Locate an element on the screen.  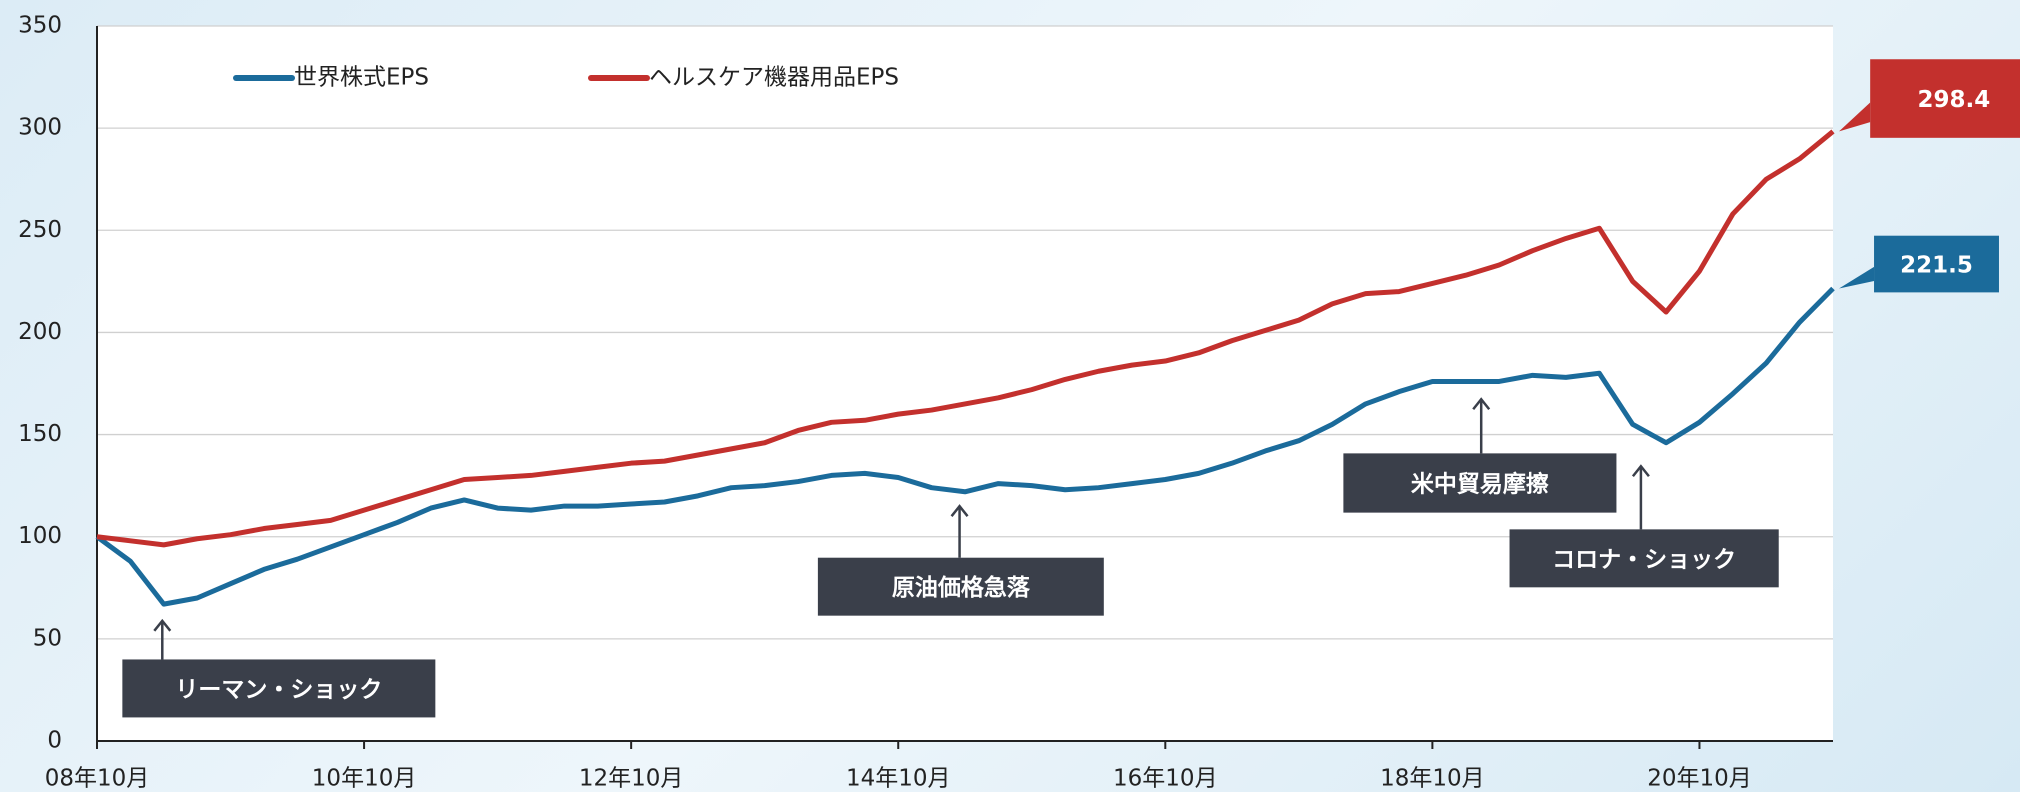
legend-label: 世界株式EPS is located at coordinates (361, 78).